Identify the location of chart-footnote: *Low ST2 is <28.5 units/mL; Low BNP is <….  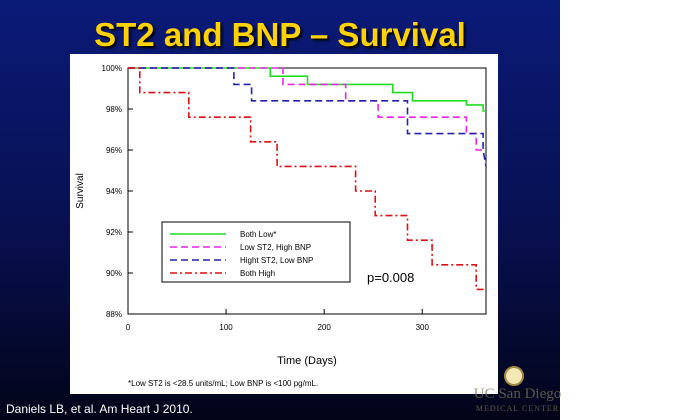
(223, 383).